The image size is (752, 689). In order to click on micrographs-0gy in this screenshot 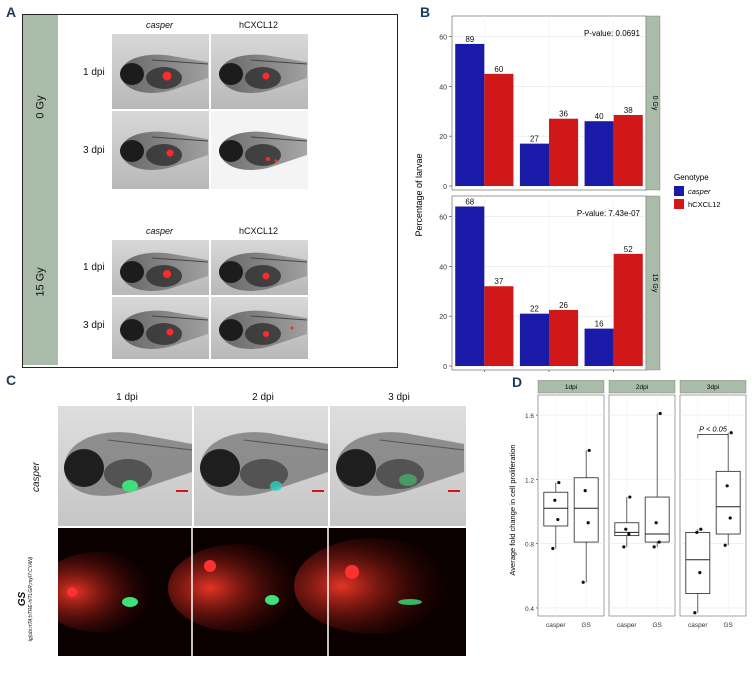, I will do `click(210, 111)`.